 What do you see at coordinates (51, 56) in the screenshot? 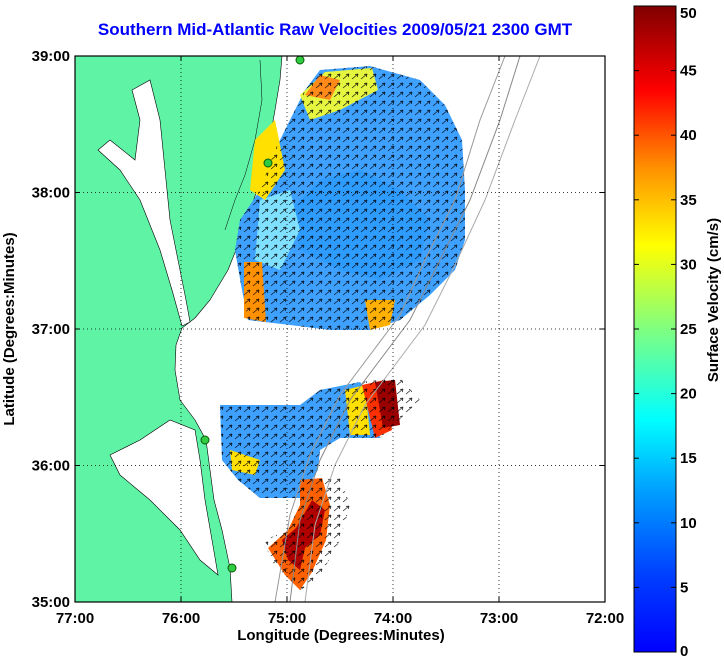
I see `y-tick-label: 39:00` at bounding box center [51, 56].